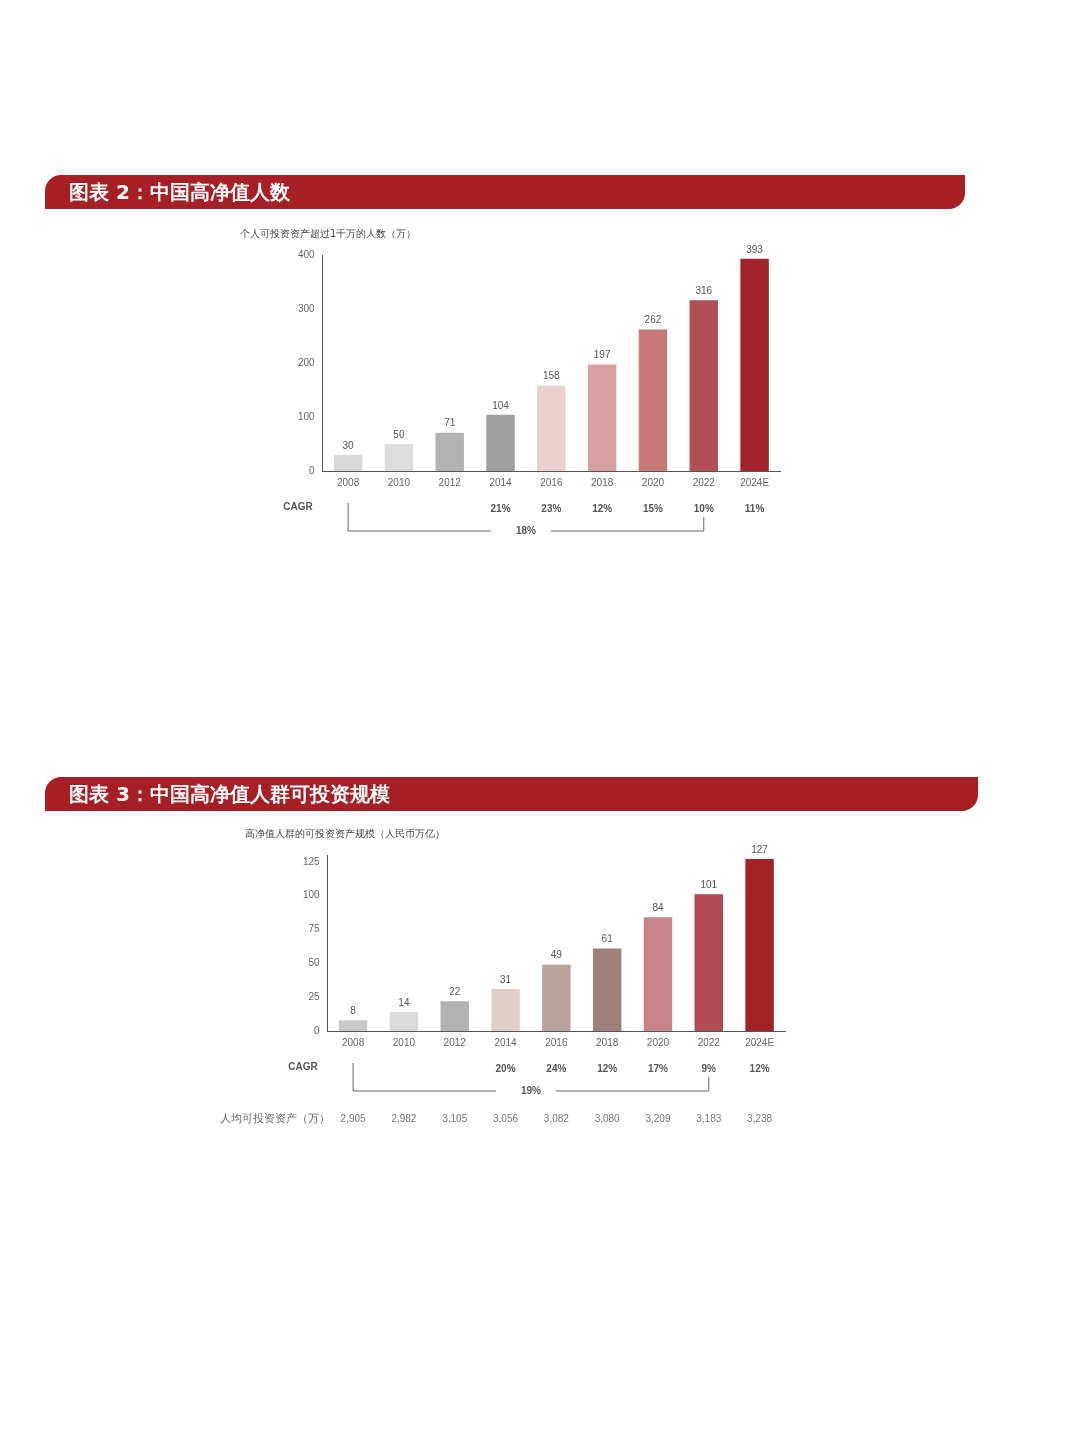 This screenshot has width=1080, height=1440. Describe the element at coordinates (399, 434) in the screenshot. I see `data-label: 50` at that location.